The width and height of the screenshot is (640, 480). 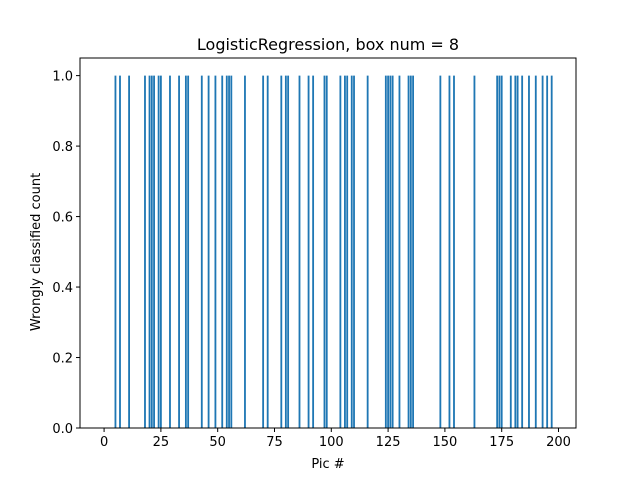 What do you see at coordinates (217, 442) in the screenshot?
I see `x-tick-label: 50` at bounding box center [217, 442].